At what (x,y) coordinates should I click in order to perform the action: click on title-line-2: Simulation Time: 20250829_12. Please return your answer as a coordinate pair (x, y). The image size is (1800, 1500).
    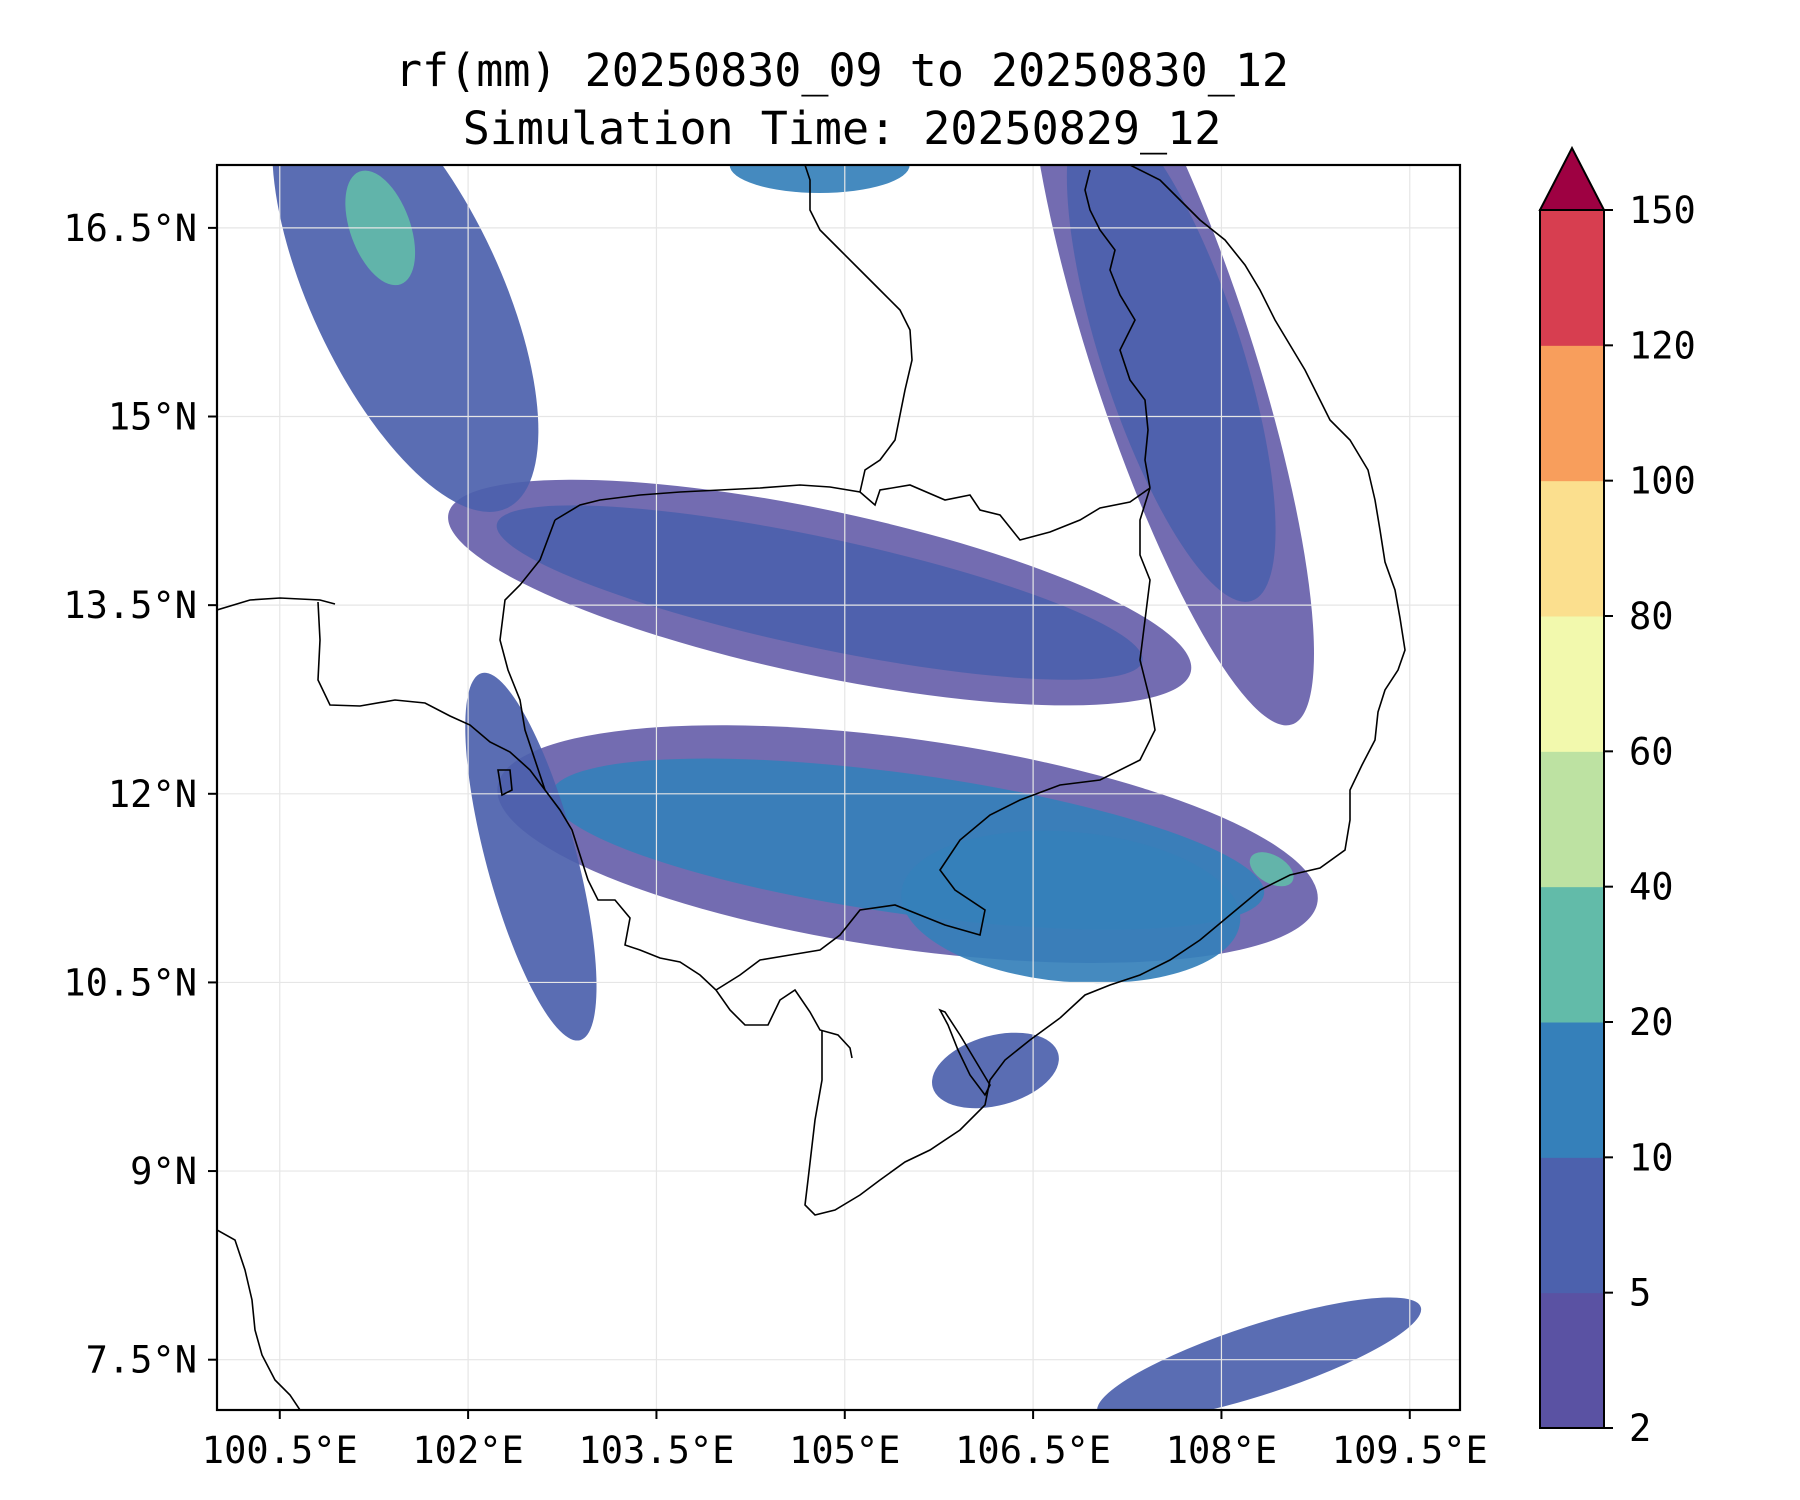
    Looking at the image, I should click on (842, 128).